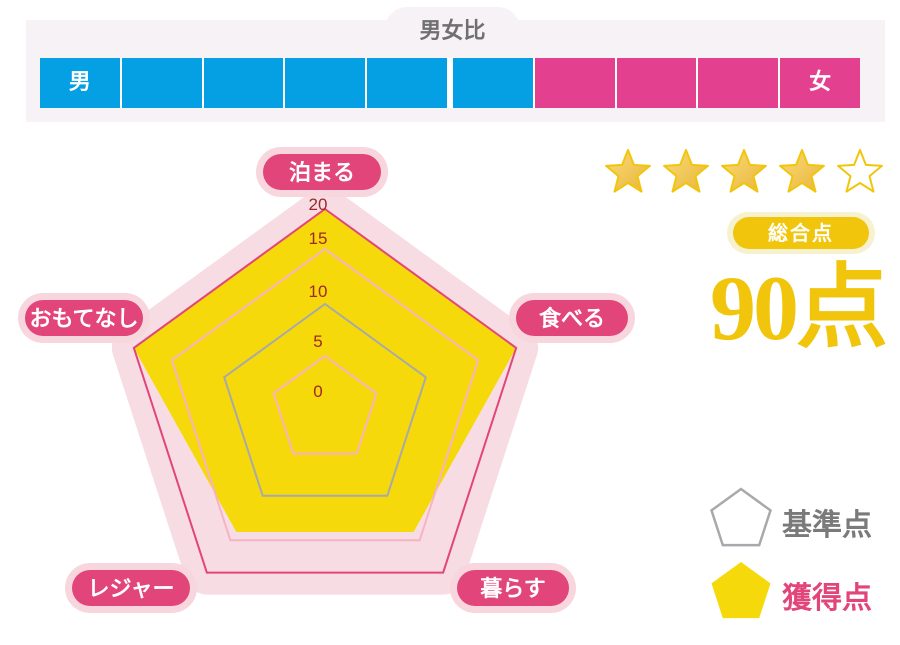  I want to click on axis-label: 食べる, so click(572, 319).